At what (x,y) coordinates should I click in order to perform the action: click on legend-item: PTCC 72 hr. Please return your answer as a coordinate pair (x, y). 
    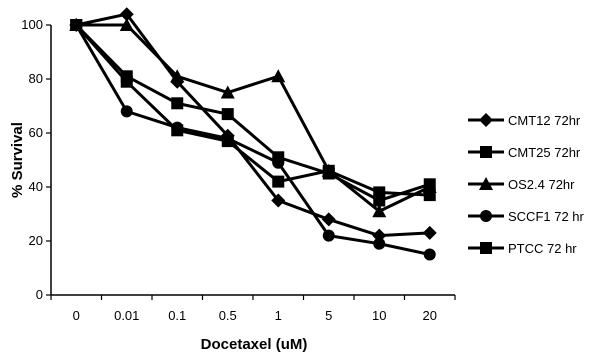
    Looking at the image, I should click on (522, 248).